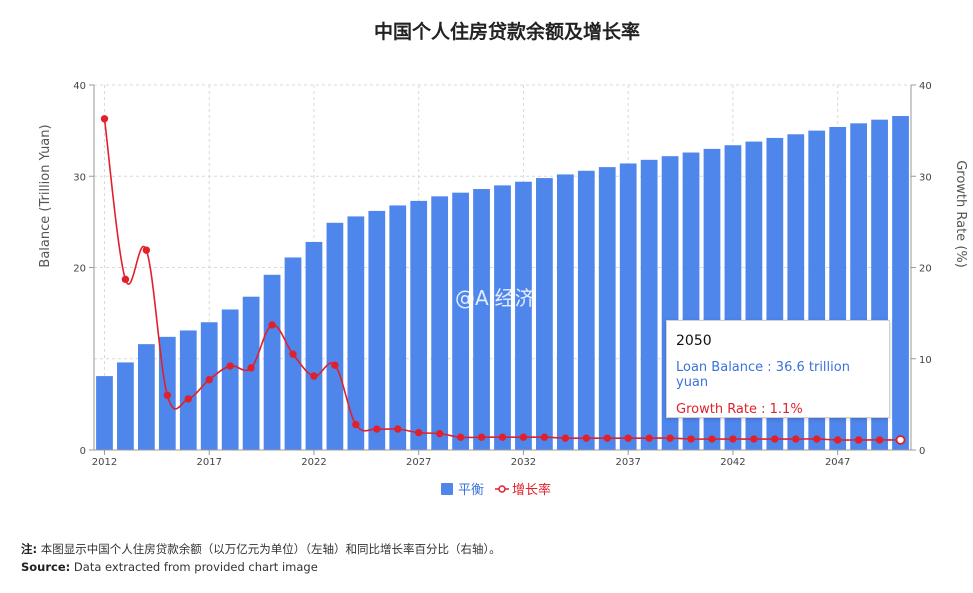 Image resolution: width=973 pixels, height=593 pixels. Describe the element at coordinates (188, 390) in the screenshot. I see `bar-2016` at that location.